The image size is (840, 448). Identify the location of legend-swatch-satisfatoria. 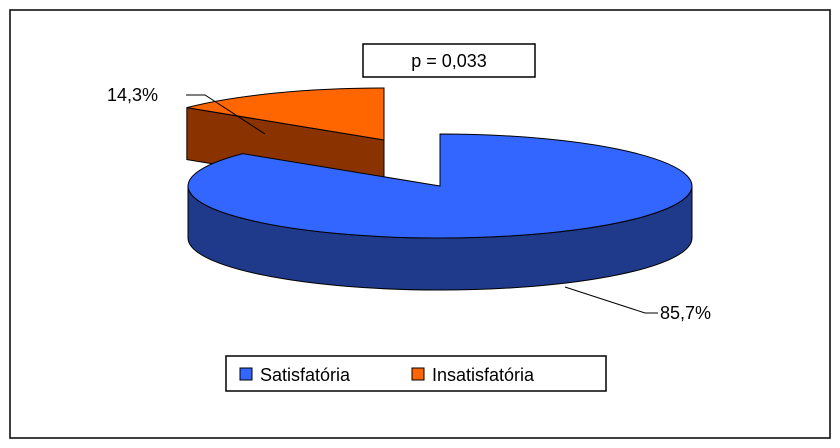
(246, 374).